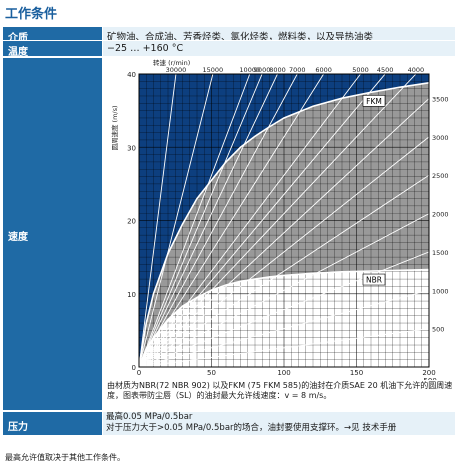 The width and height of the screenshot is (458, 466). I want to click on series-label-nbr: NBR, so click(374, 280).